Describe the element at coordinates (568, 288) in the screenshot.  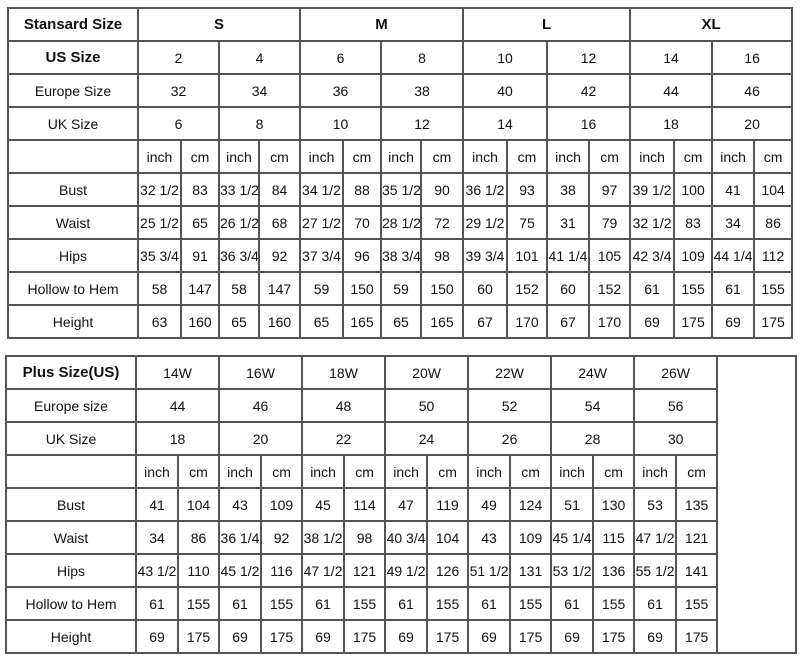
I see `measurement-value: 60` at that location.